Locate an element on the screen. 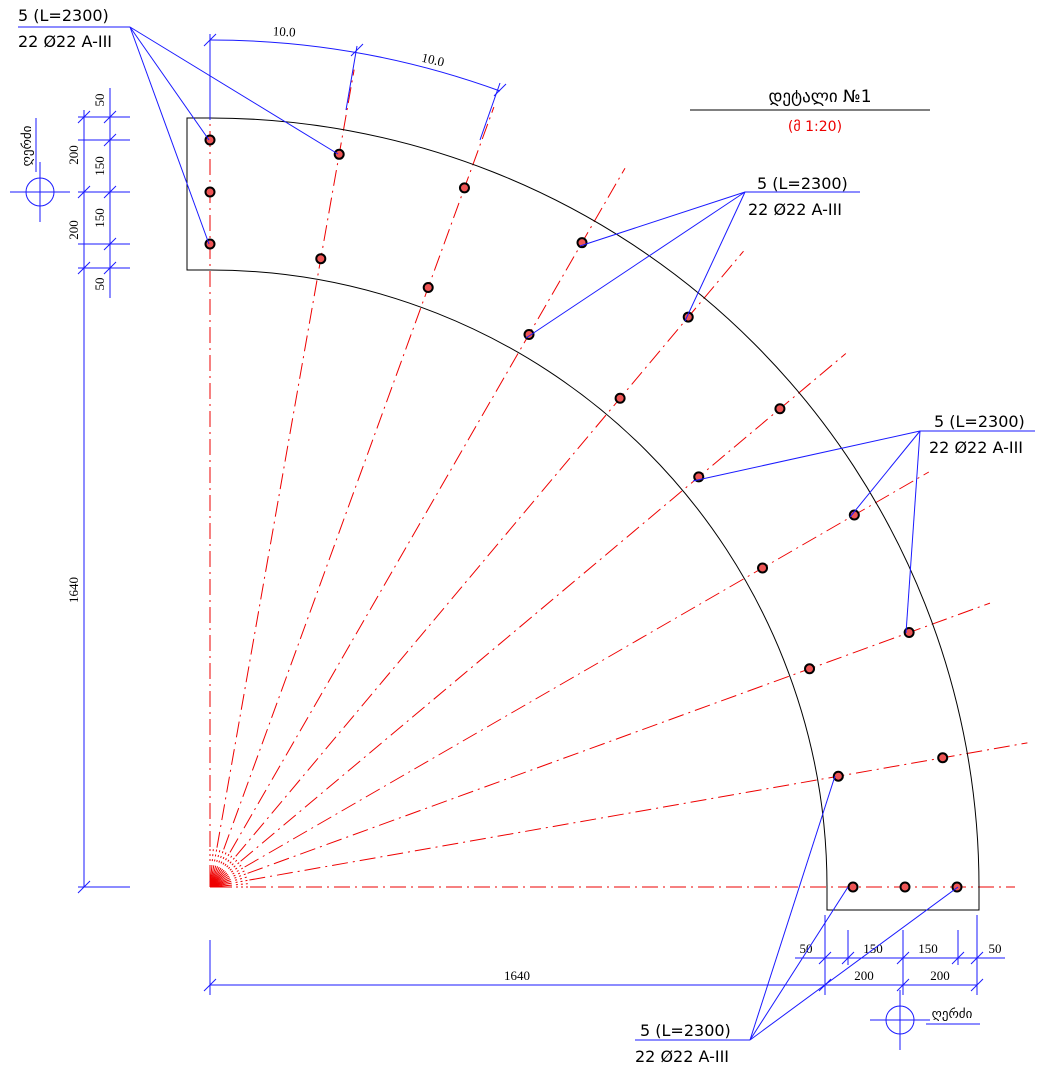 This screenshot has width=1039, height=1067. arc-dimension is located at coordinates (355, 87).